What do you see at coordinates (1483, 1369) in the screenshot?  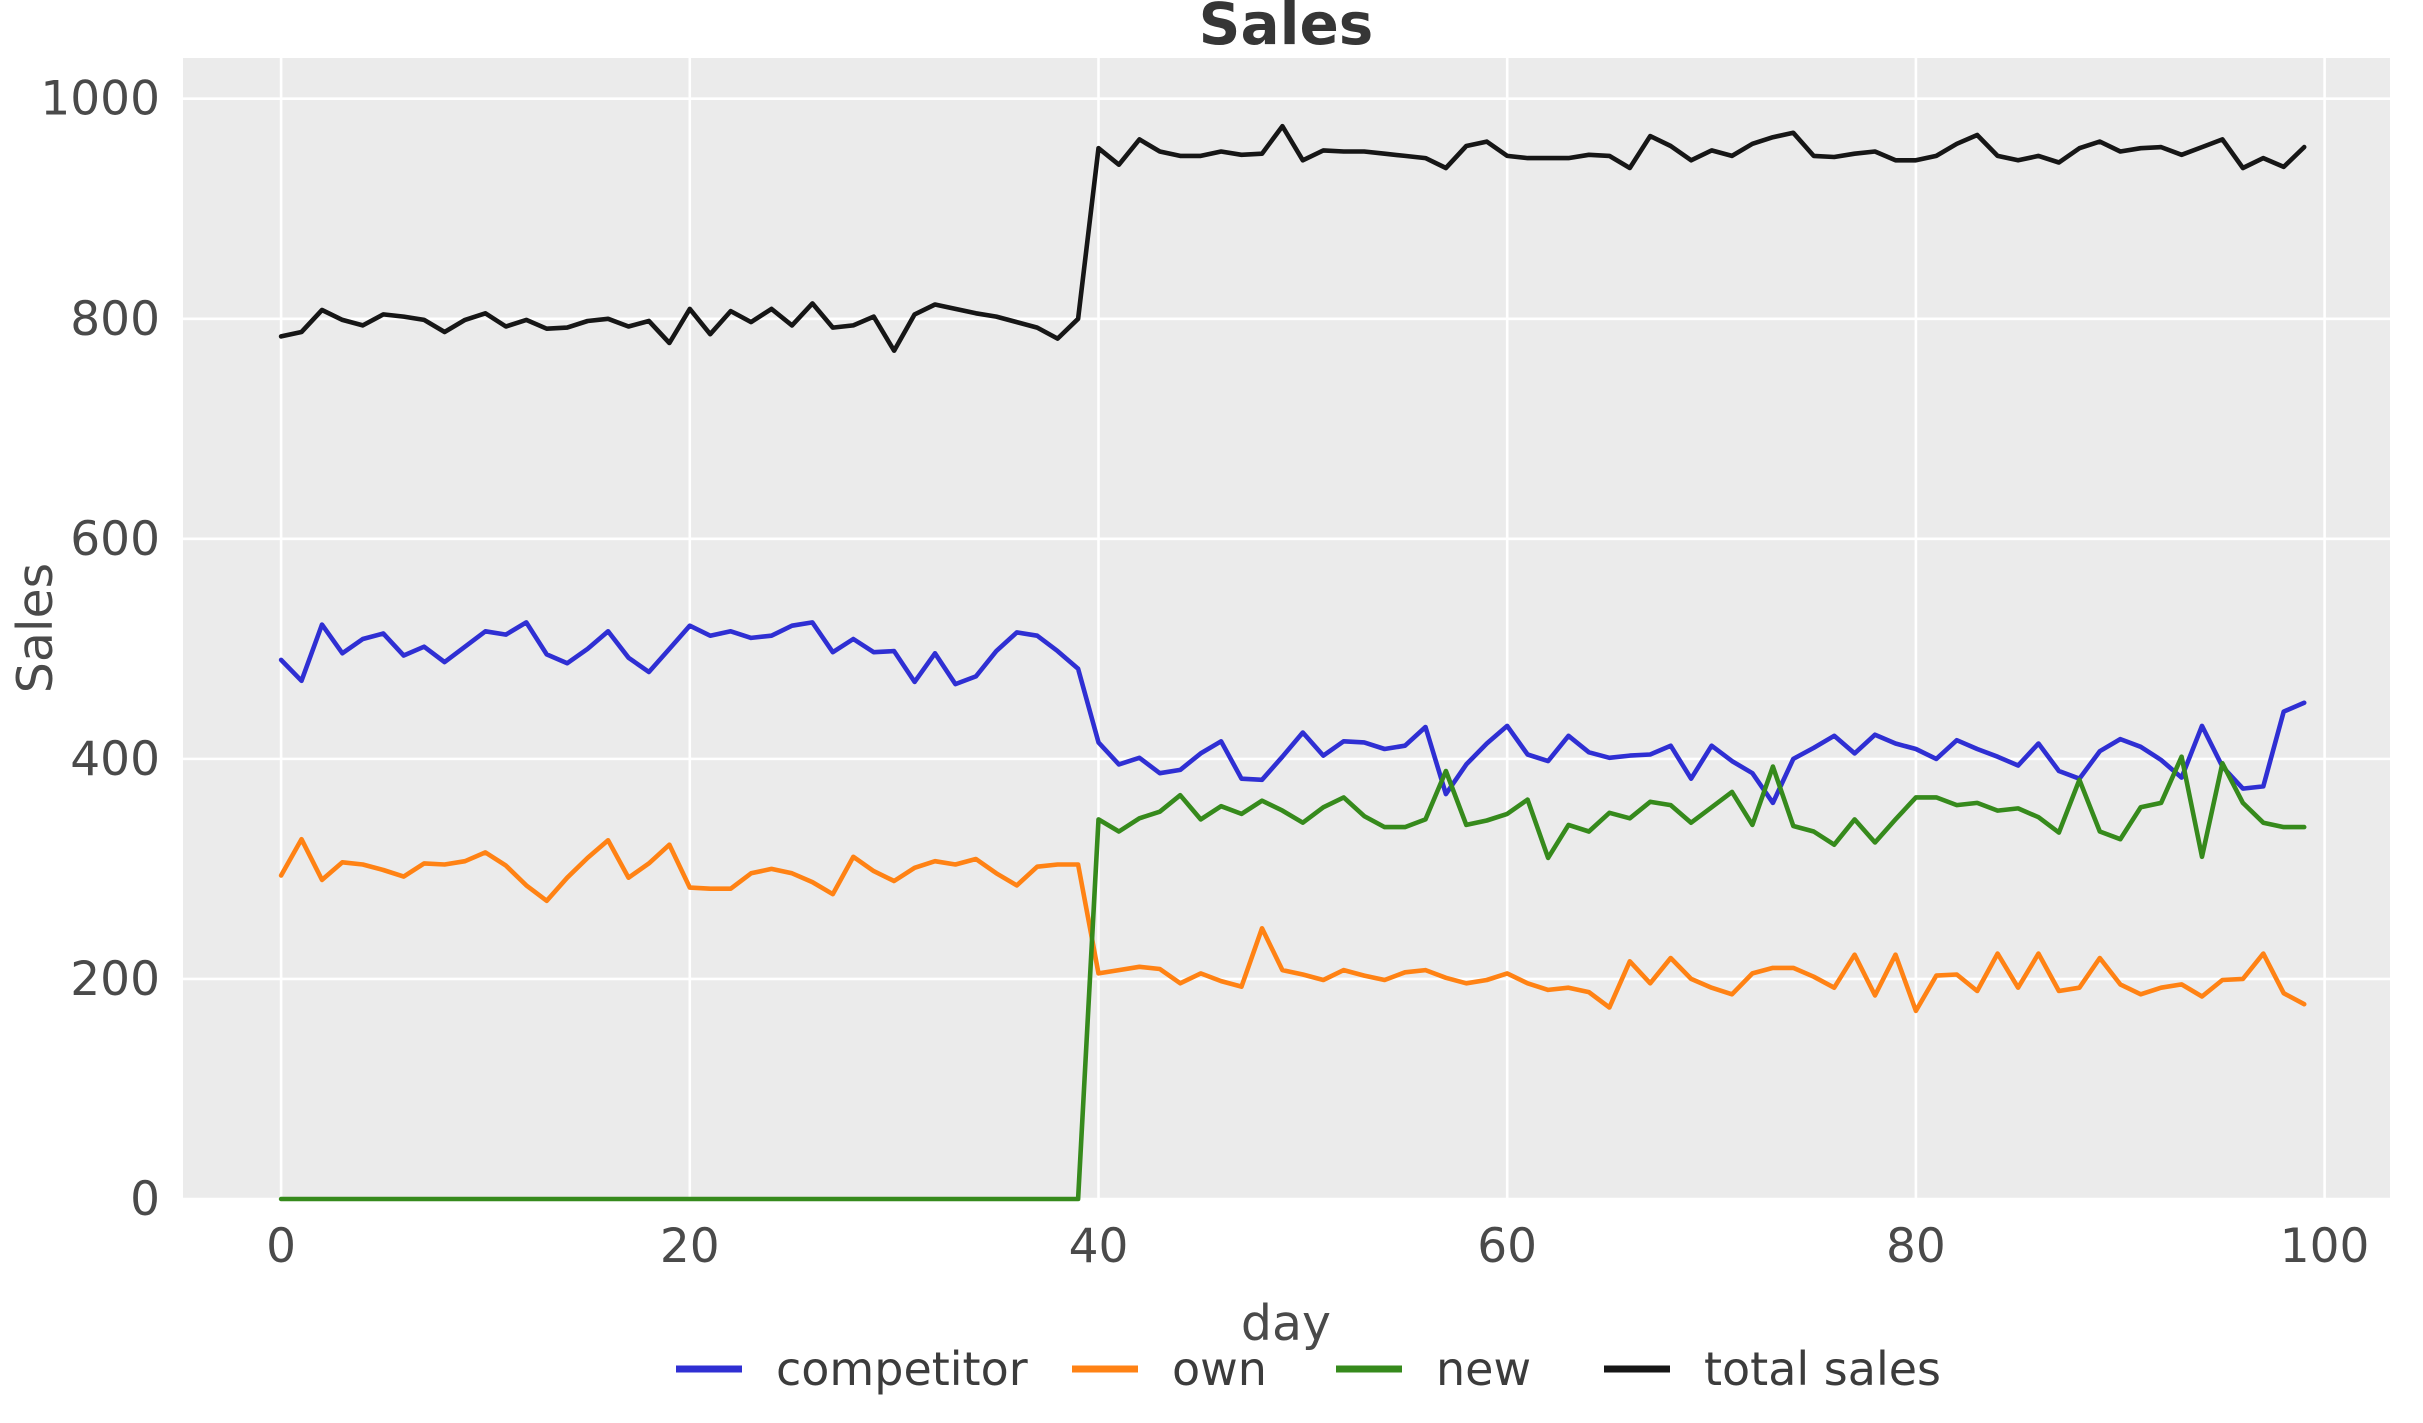 I see `legend-label-new: new` at bounding box center [1483, 1369].